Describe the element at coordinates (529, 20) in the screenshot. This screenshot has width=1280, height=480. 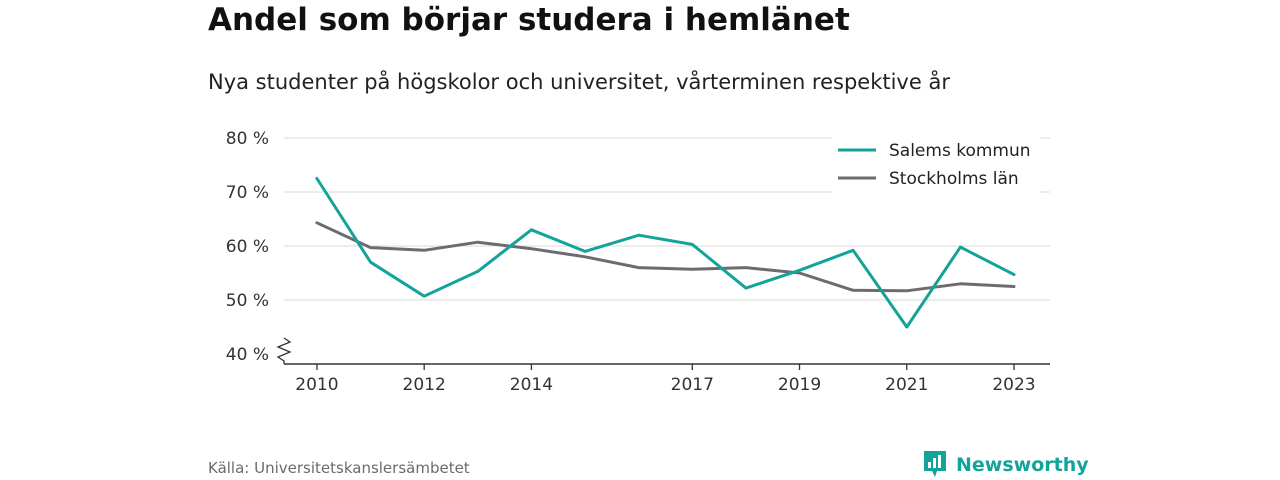
I see `chart-title: Andel som börjar studera i hemlänet` at that location.